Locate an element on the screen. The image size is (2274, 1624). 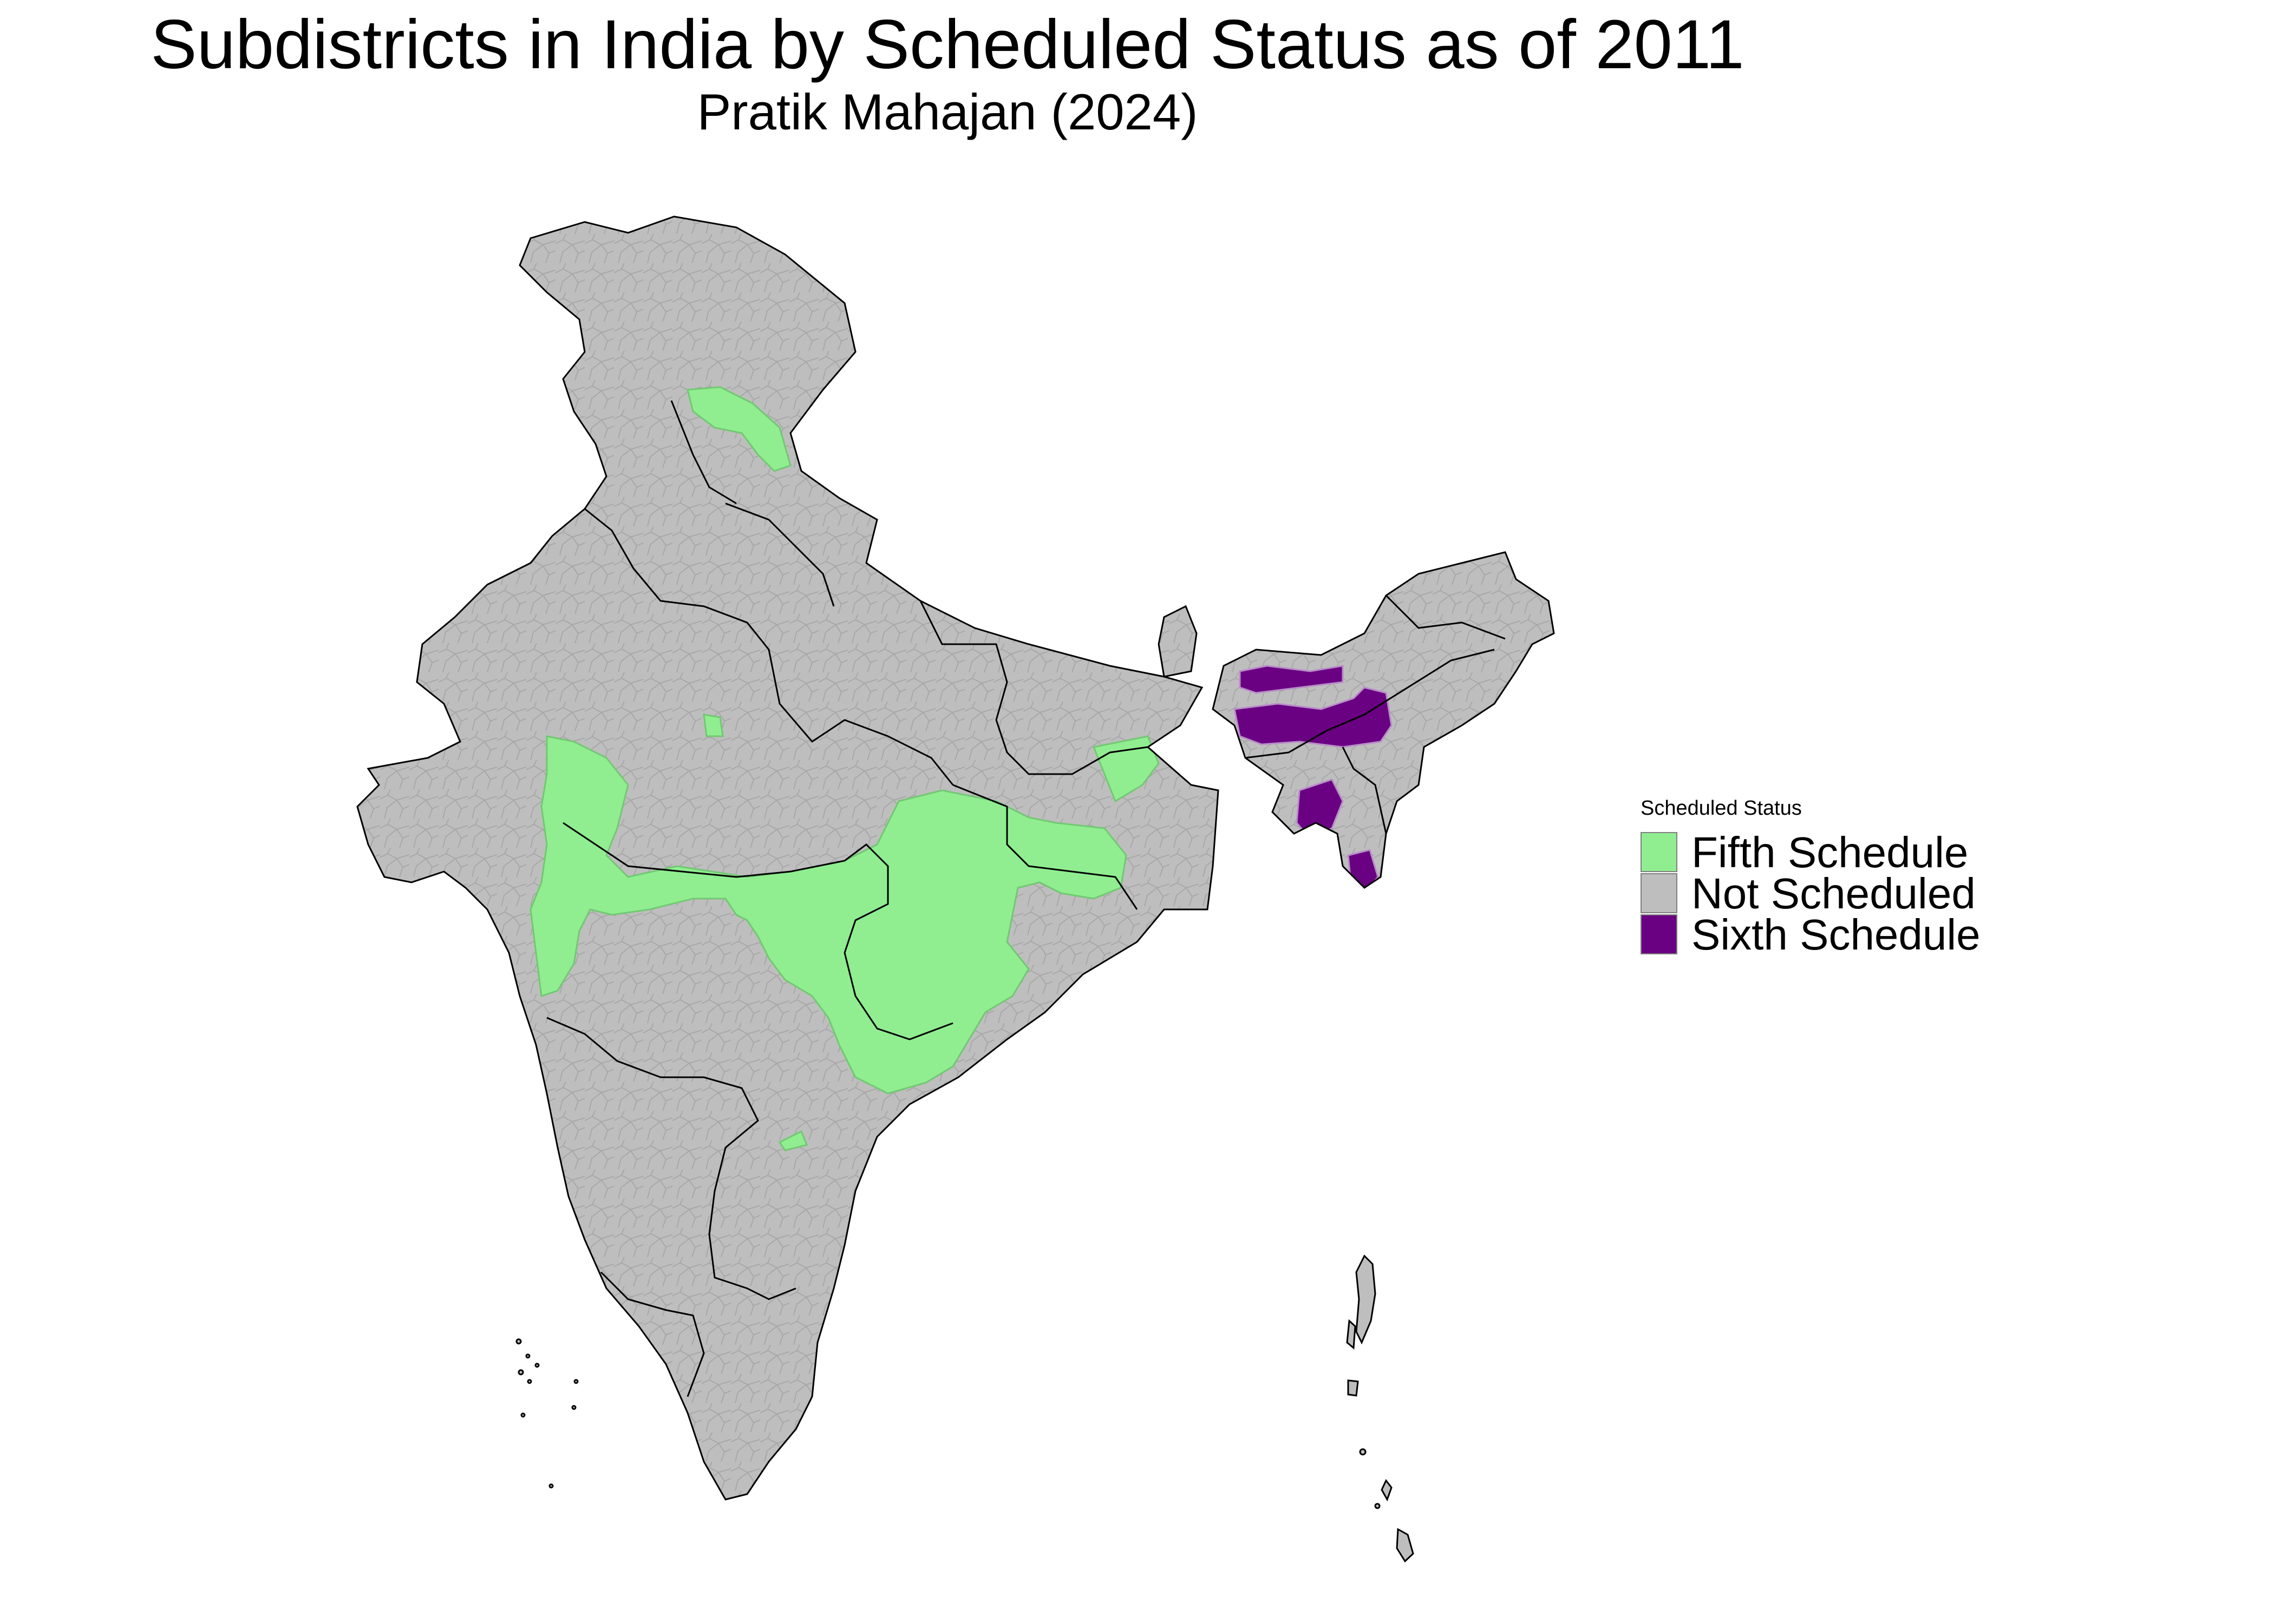
legend-title: Scheduled Status is located at coordinates (1722, 808).